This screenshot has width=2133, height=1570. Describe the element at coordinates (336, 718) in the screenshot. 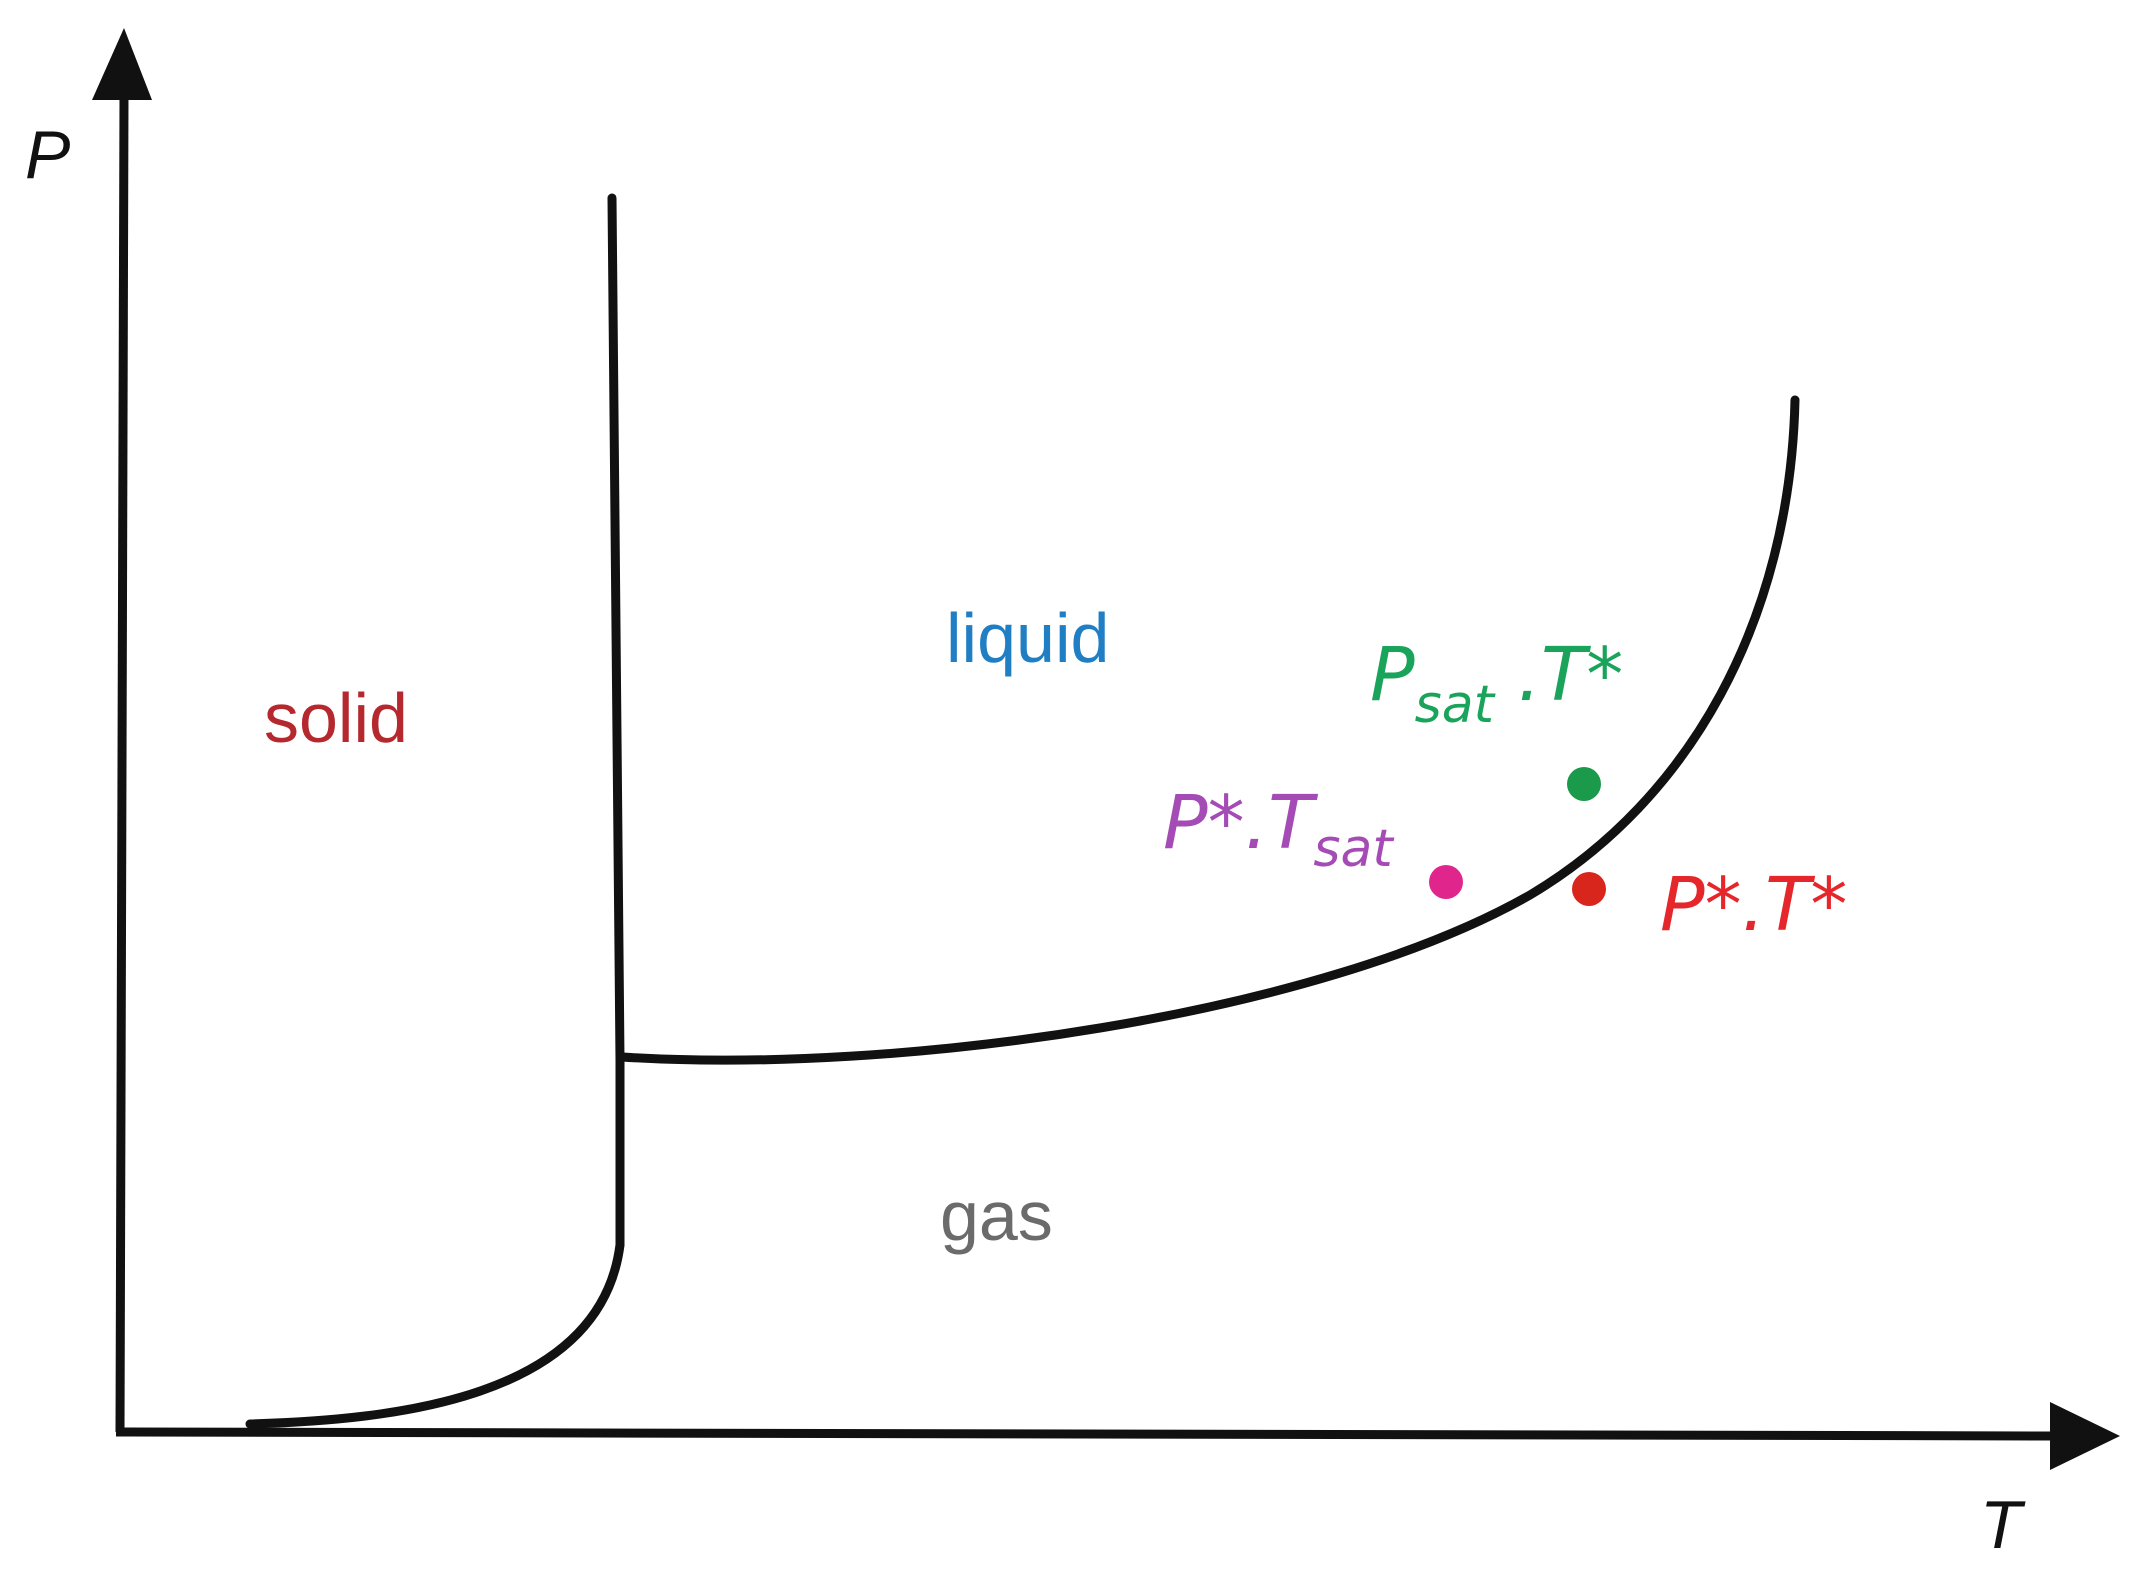

I see `solid-region-label: solid` at that location.